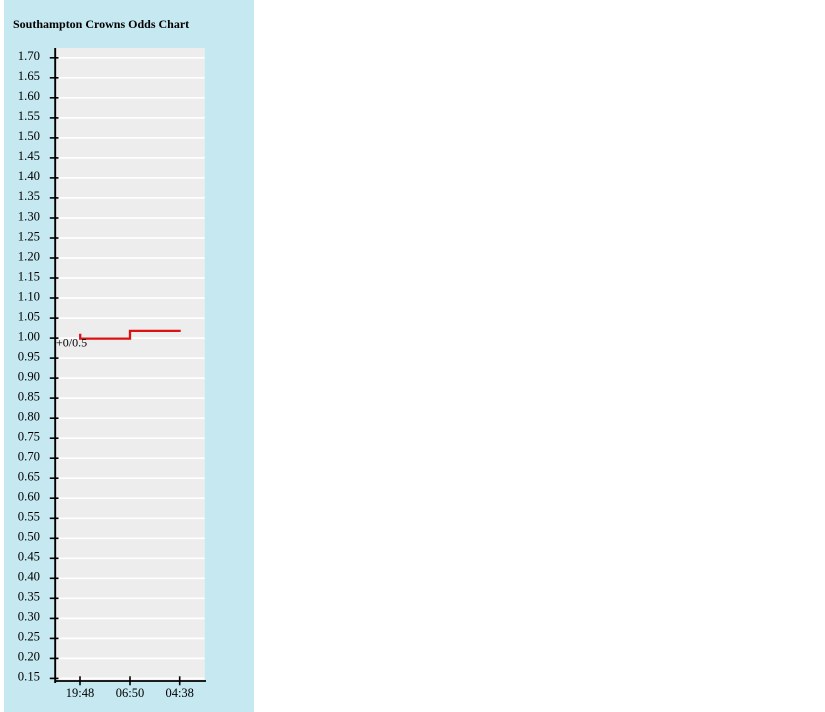  Describe the element at coordinates (29, 437) in the screenshot. I see `svg-text: 0.75` at that location.